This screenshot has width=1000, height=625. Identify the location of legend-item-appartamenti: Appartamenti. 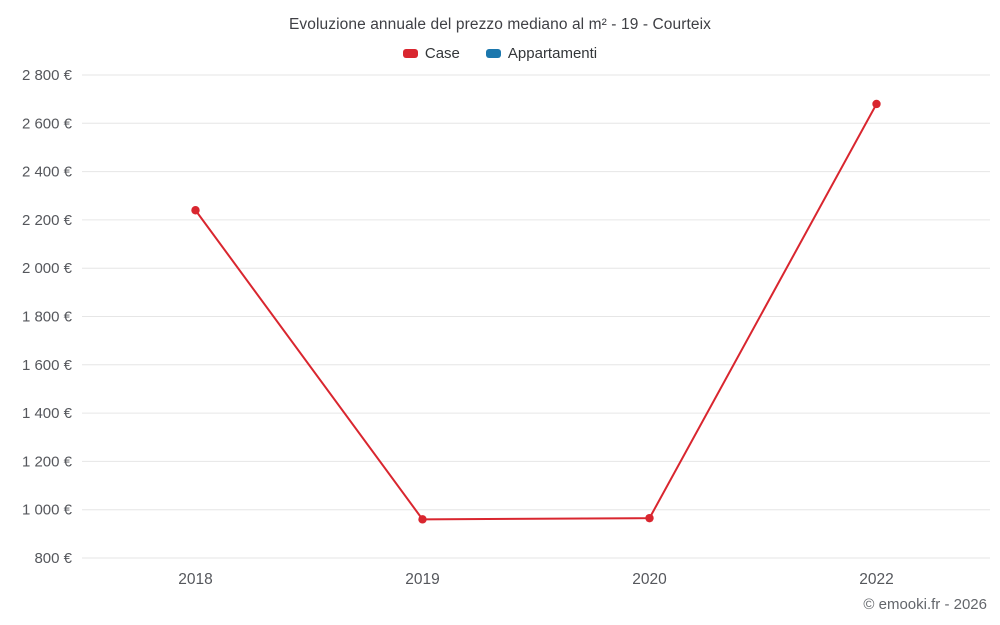
(541, 53).